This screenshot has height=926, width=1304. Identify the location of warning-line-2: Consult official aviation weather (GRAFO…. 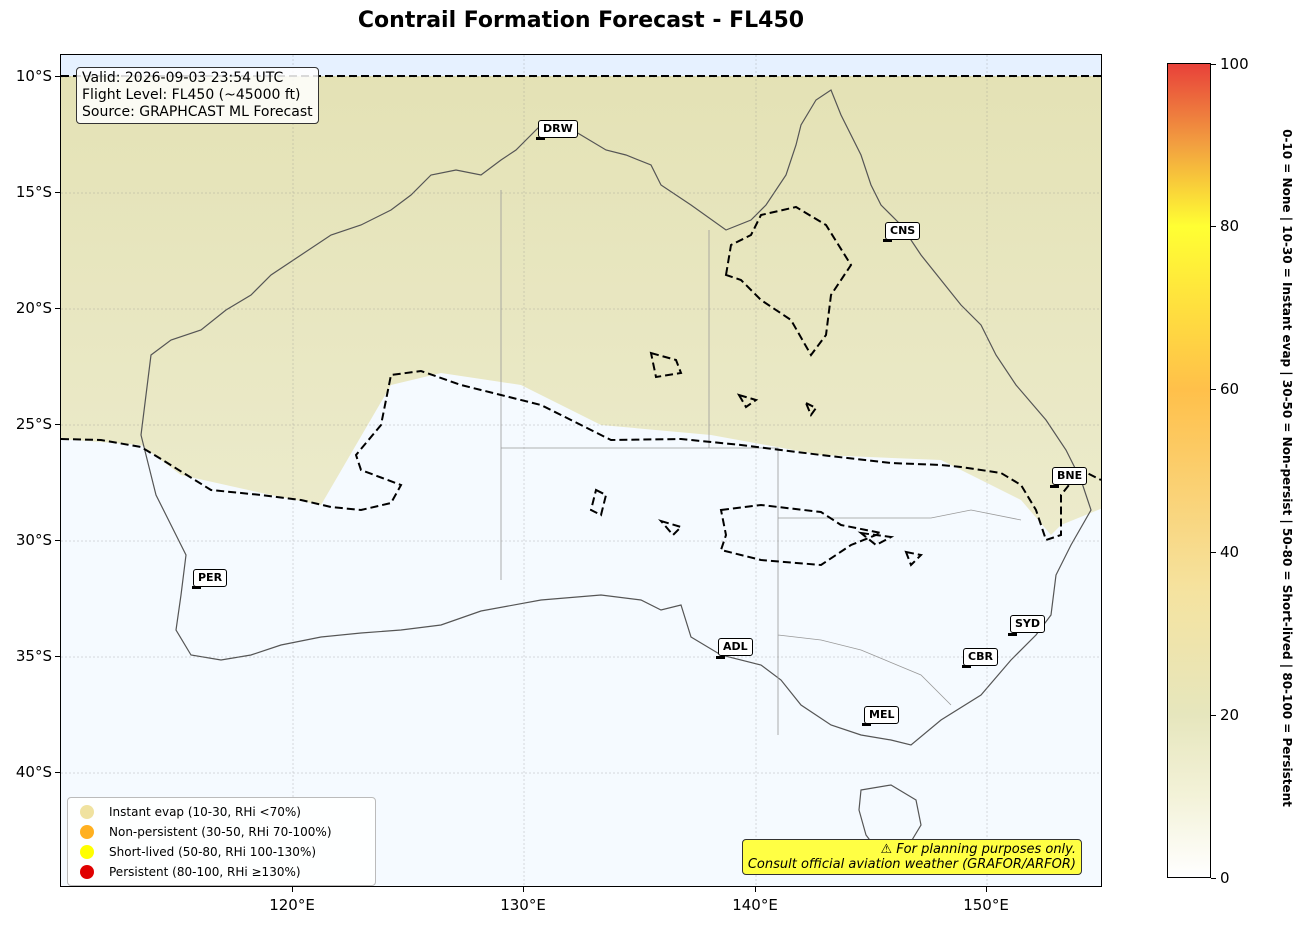
(911, 864).